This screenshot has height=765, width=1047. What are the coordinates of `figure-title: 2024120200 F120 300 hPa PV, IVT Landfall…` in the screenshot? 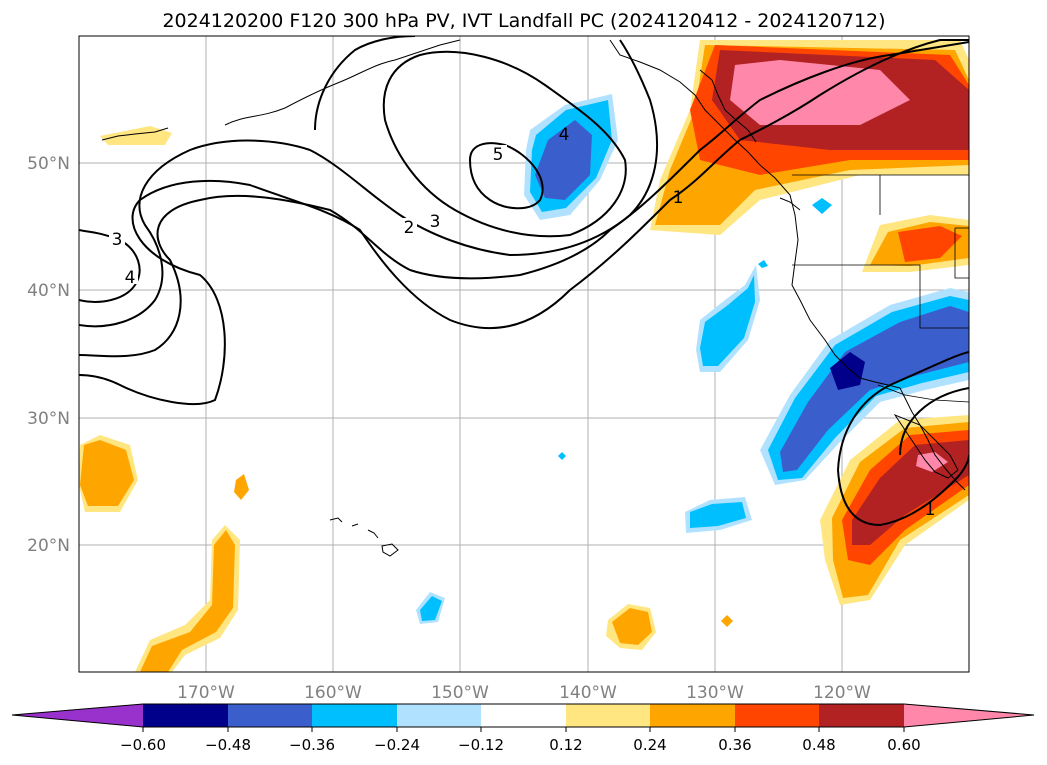 It's located at (523, 21).